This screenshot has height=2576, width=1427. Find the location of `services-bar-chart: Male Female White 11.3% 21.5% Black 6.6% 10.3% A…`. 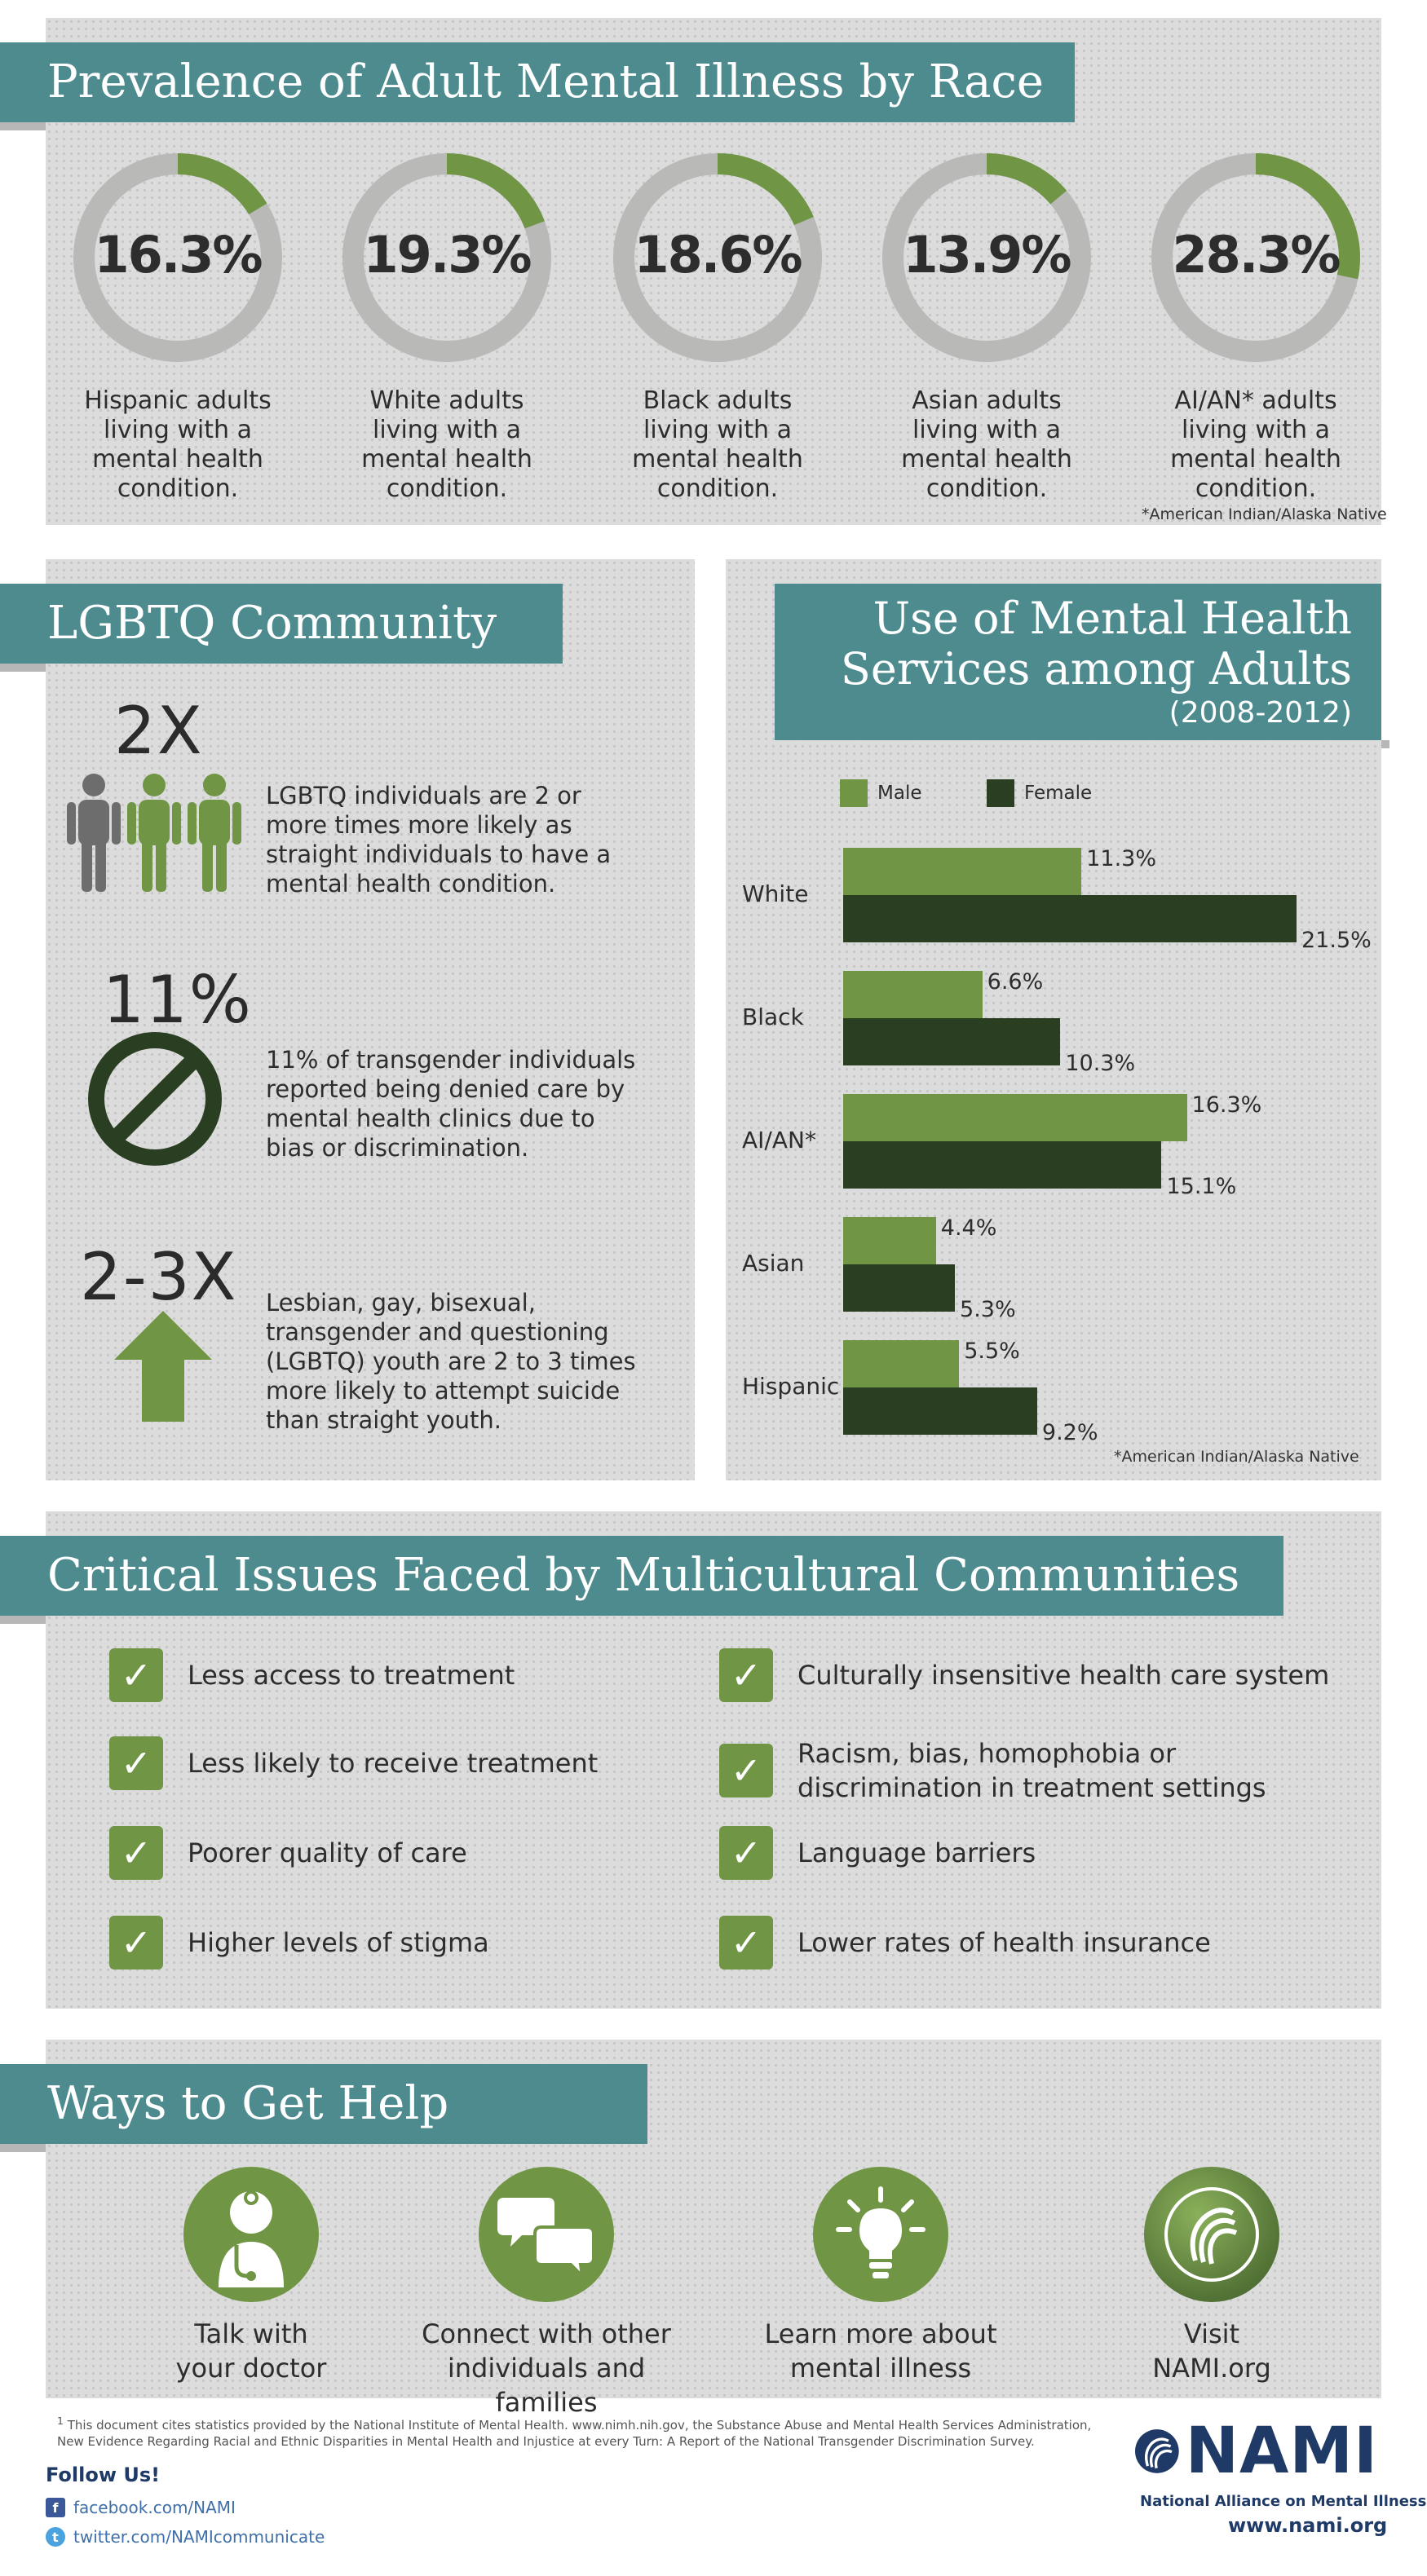

services-bar-chart: Male Female White 11.3% 21.5% Black 6.6% 10.3% A… is located at coordinates (1053, 1104).